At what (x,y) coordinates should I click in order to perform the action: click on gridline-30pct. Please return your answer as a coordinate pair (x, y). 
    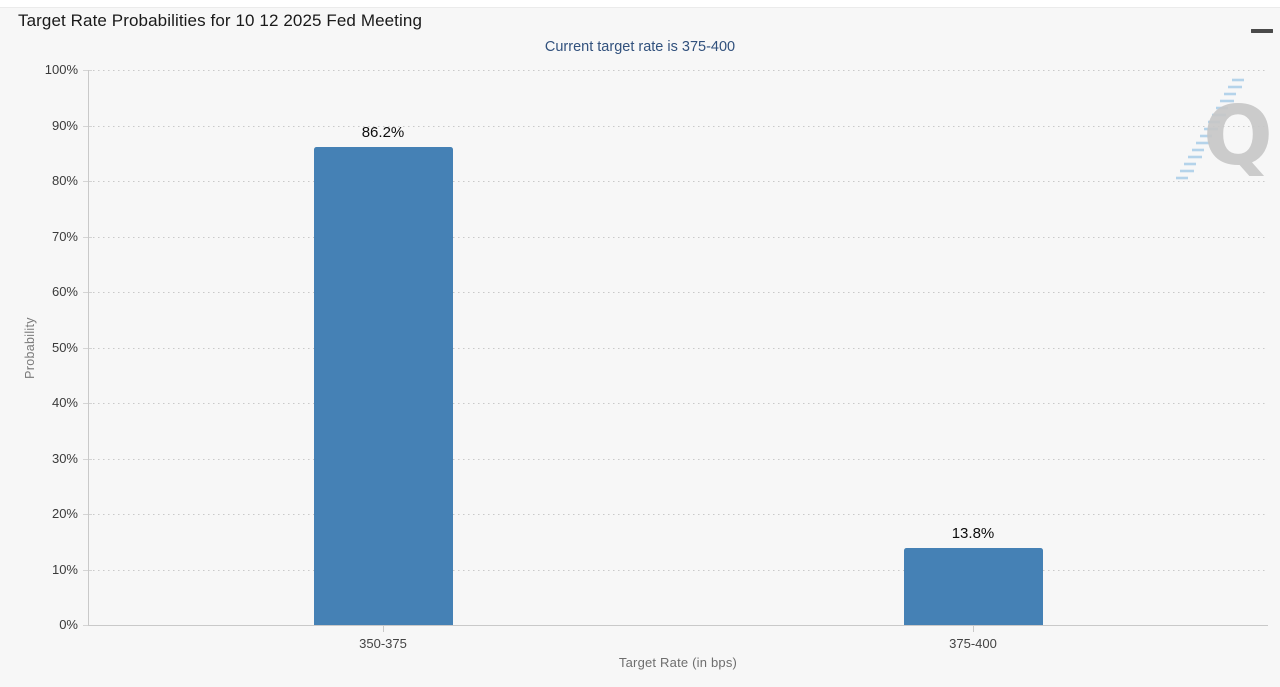
    Looking at the image, I should click on (678, 459).